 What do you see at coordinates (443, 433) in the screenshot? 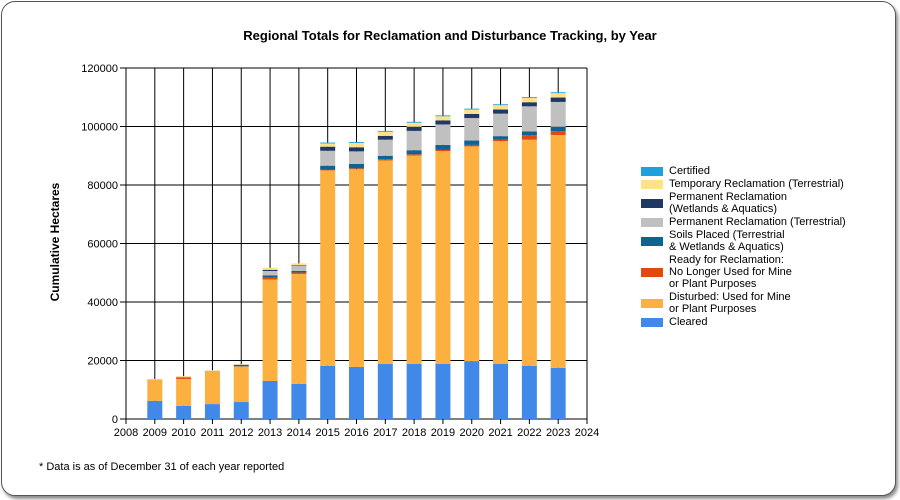
I see `x-tick-label: 2019` at bounding box center [443, 433].